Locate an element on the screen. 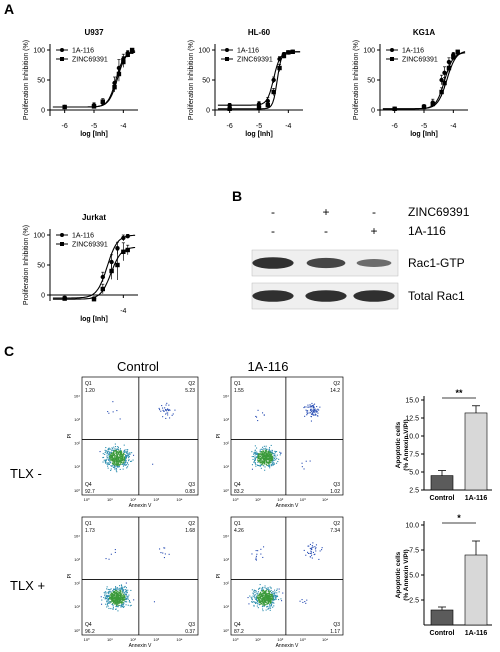 The image size is (500, 652). treatment-sign: + is located at coordinates (373, 231).